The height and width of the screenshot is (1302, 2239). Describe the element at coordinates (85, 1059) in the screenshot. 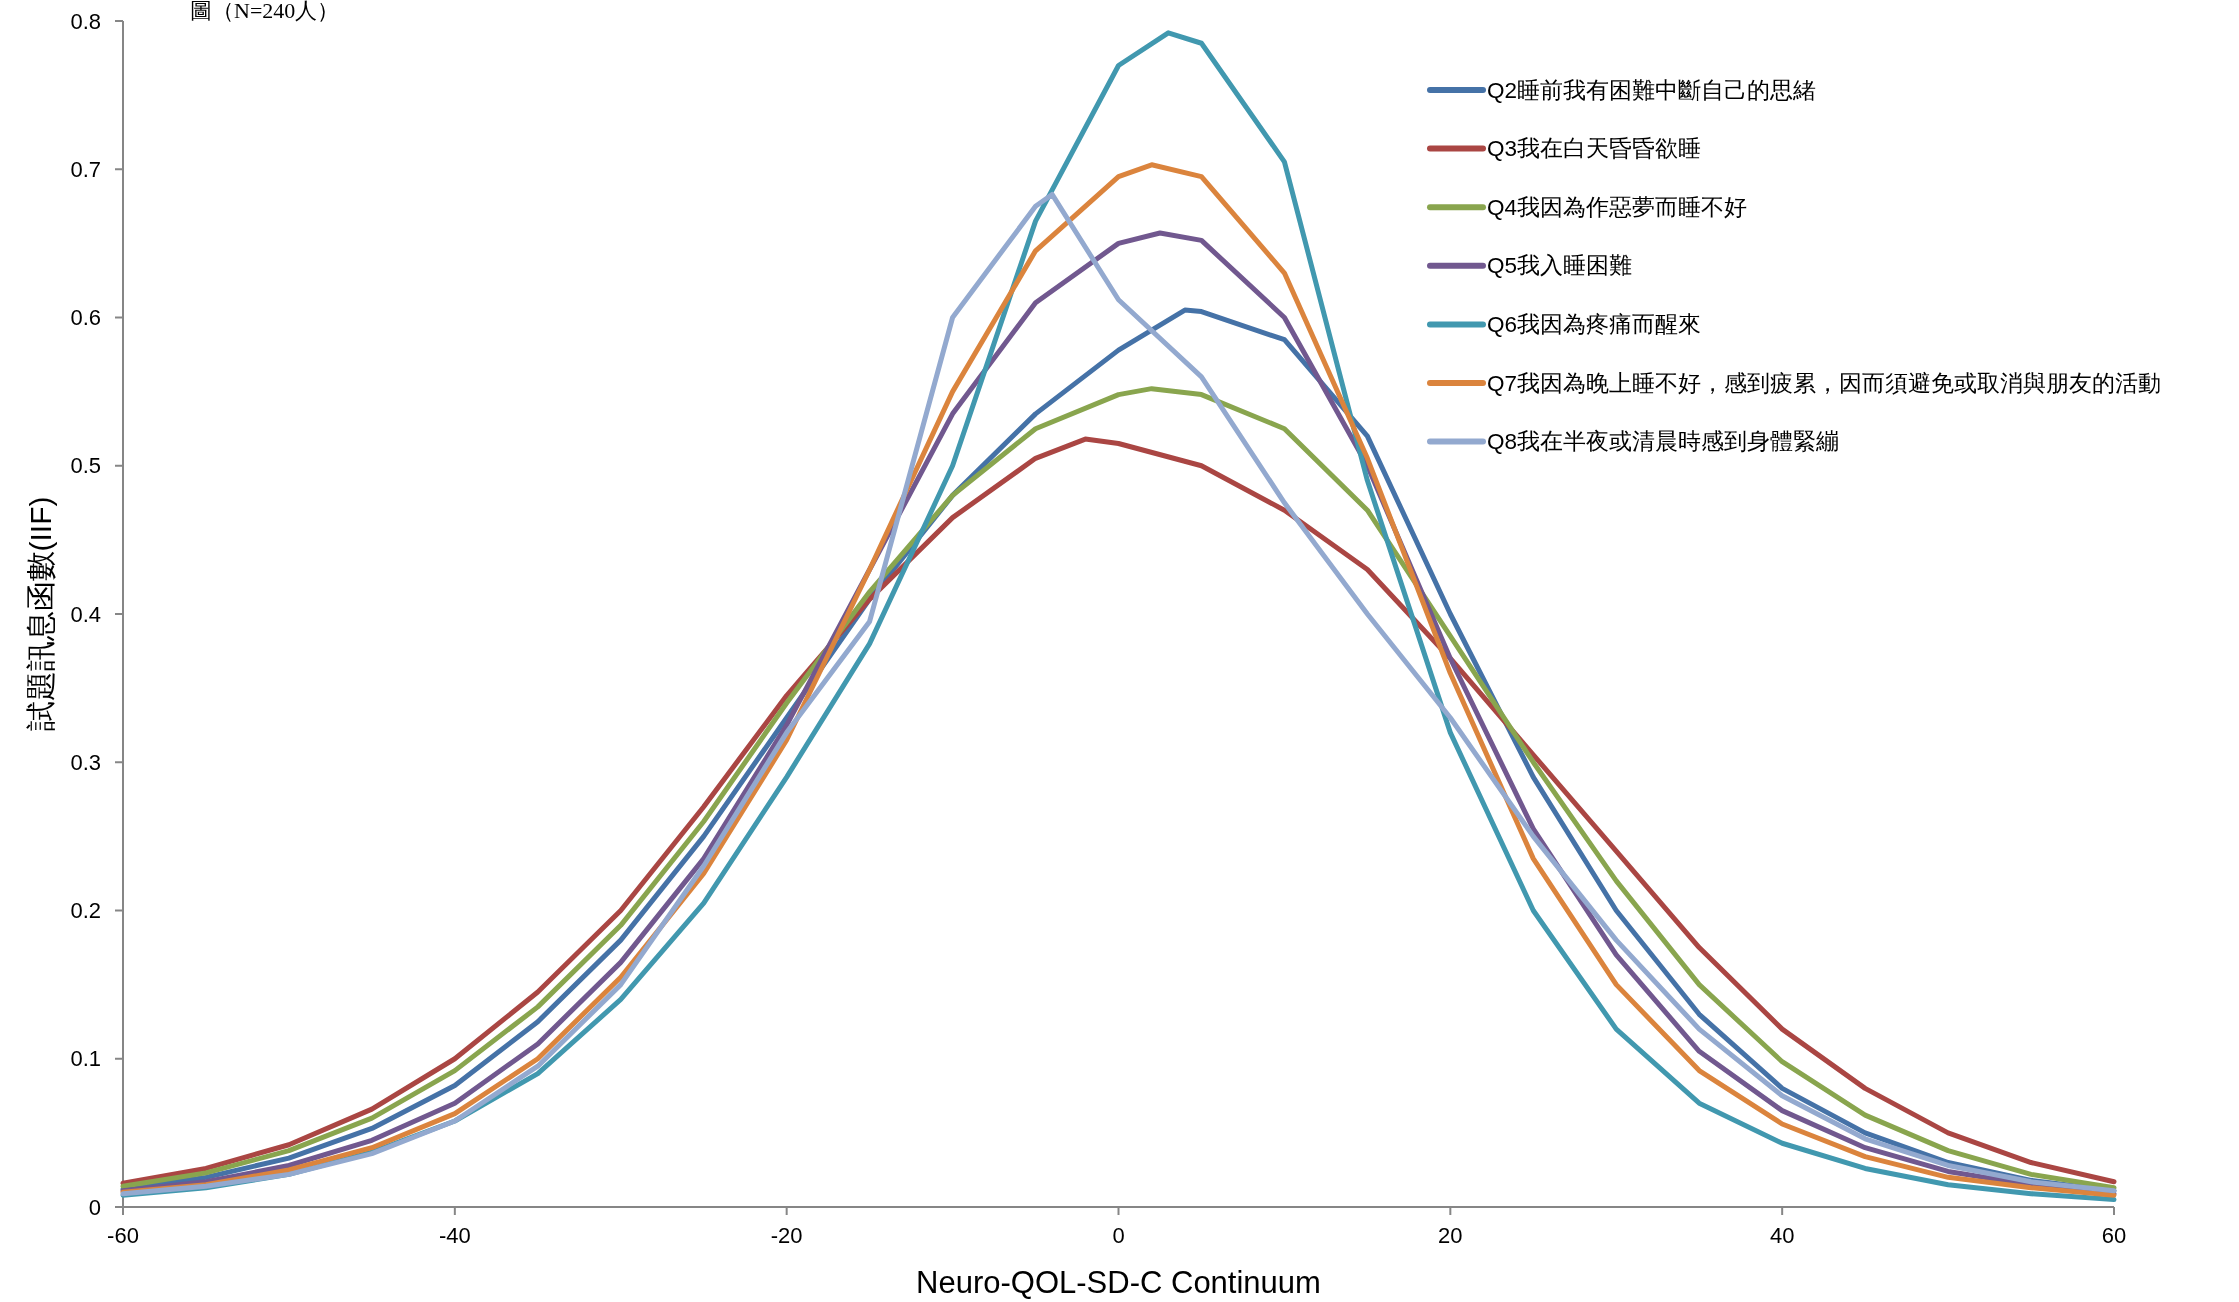

I see `y-tick-label: 0.1` at that location.